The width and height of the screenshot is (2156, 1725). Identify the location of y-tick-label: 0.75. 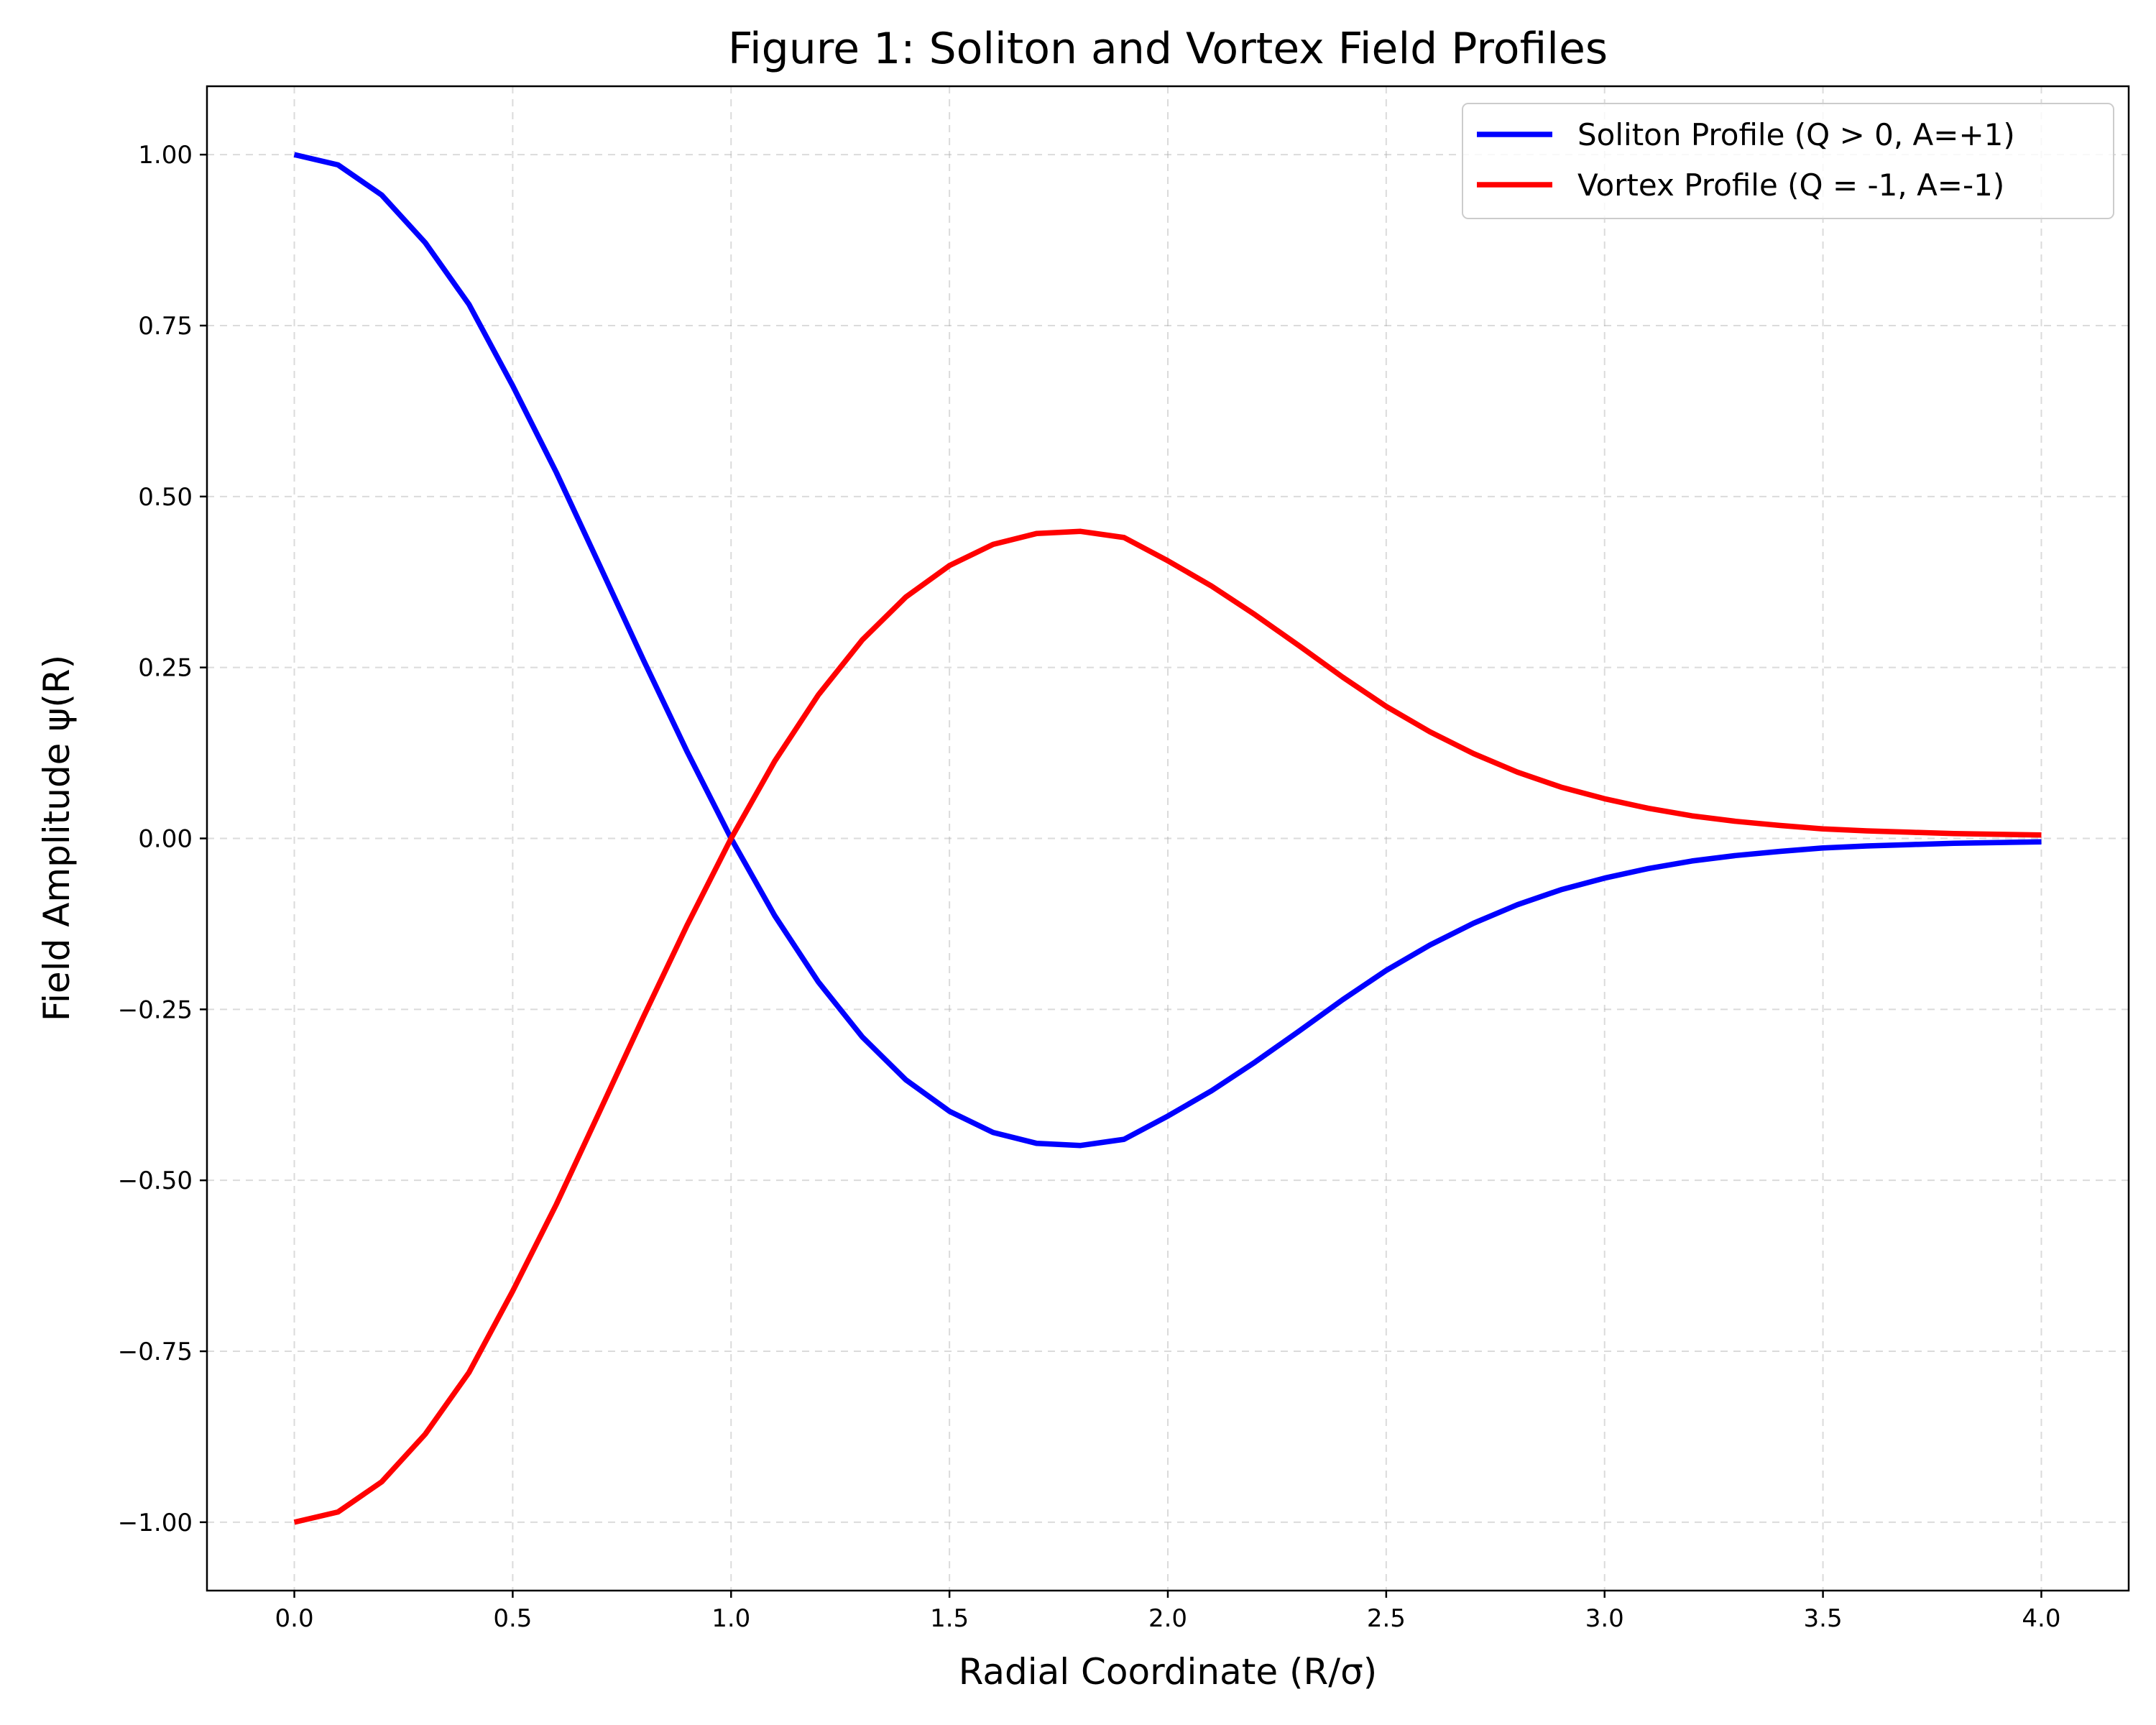
(165, 326).